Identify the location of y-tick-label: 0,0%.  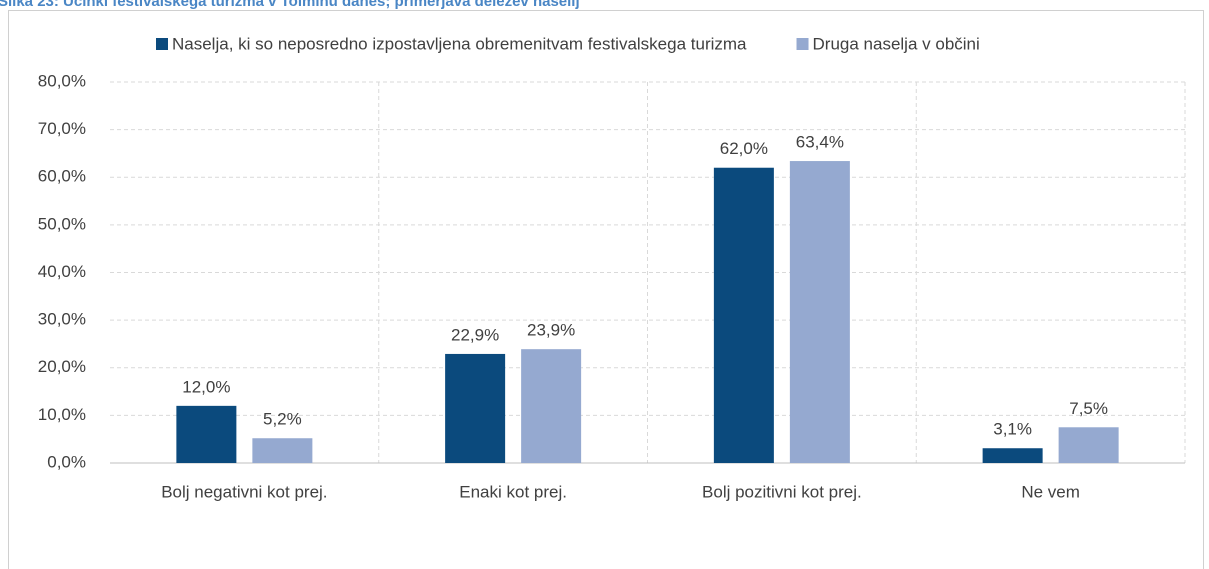
(66, 461).